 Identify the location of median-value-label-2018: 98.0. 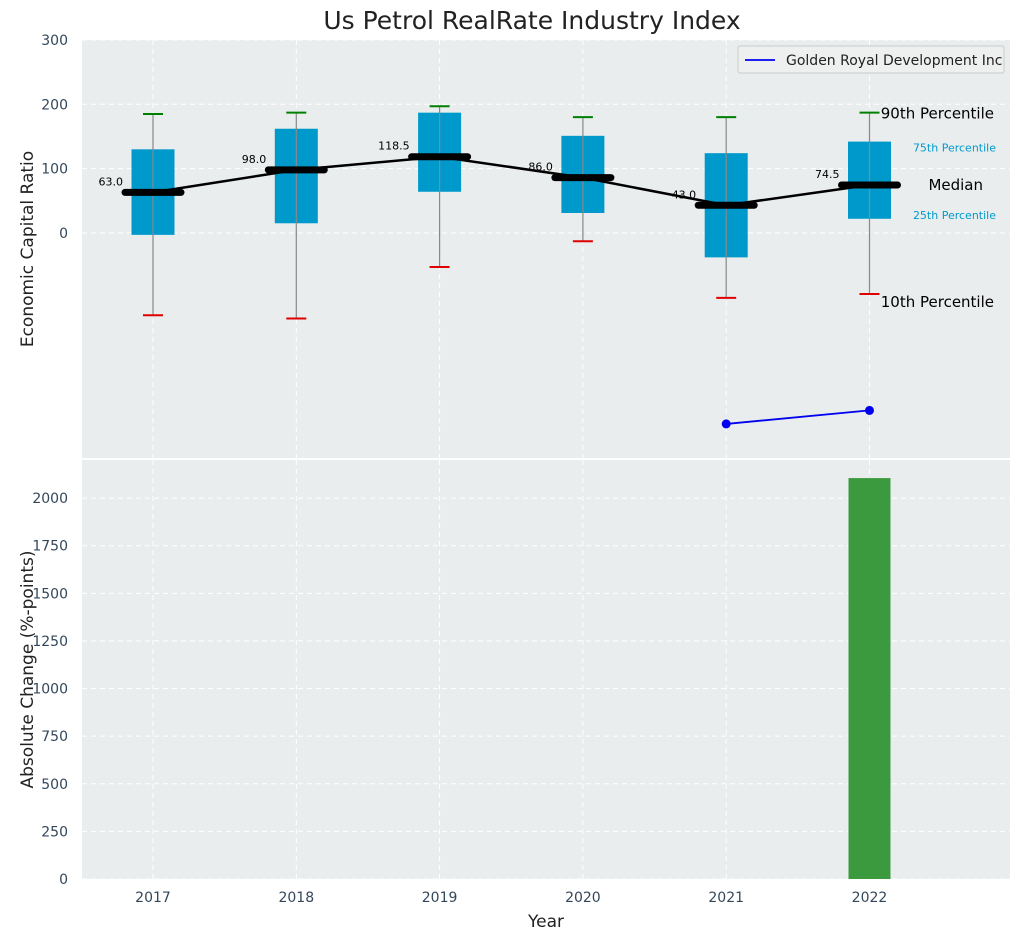
(254, 159).